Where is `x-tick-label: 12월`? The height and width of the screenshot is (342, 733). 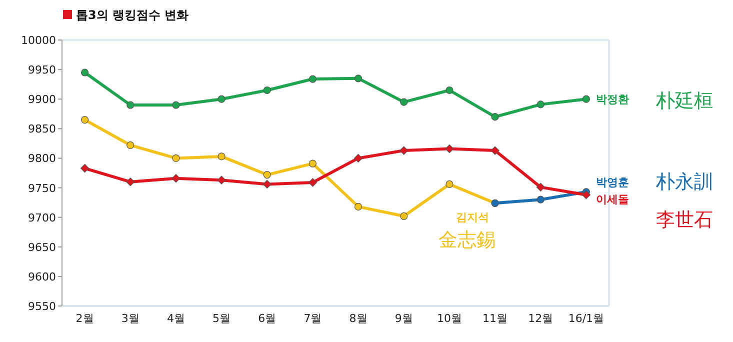
x-tick-label: 12월 is located at coordinates (541, 318).